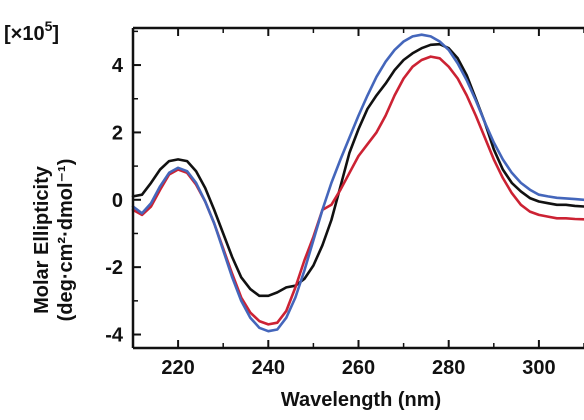 The image size is (584, 420). What do you see at coordinates (268, 368) in the screenshot?
I see `x-tick-label: 240` at bounding box center [268, 368].